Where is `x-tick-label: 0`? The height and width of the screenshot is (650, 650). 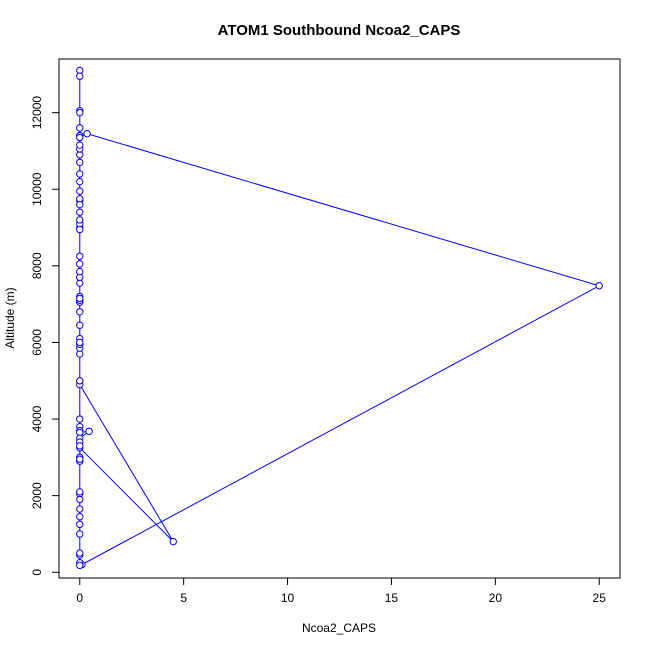
x-tick-label: 0 is located at coordinates (79, 598).